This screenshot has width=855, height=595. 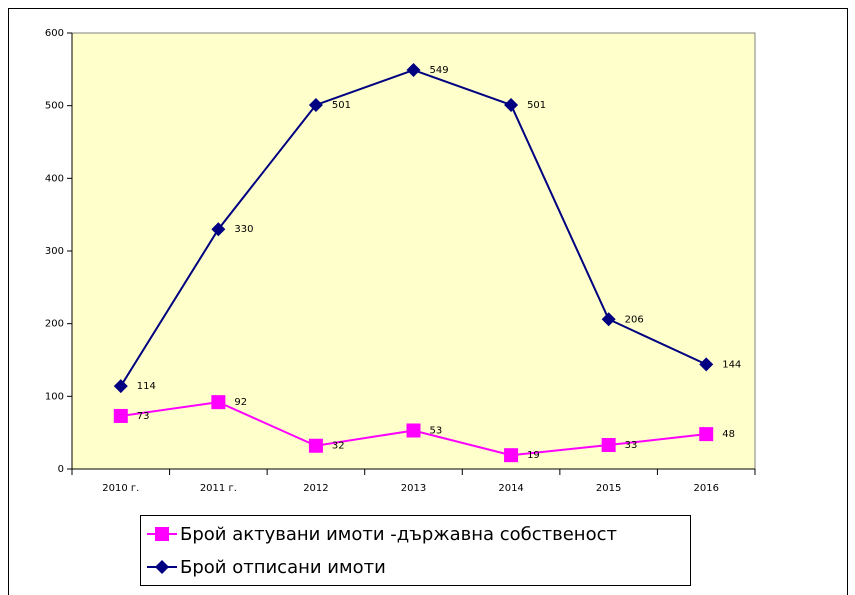 What do you see at coordinates (54, 396) in the screenshot?
I see `y-tick-label: 100` at bounding box center [54, 396].